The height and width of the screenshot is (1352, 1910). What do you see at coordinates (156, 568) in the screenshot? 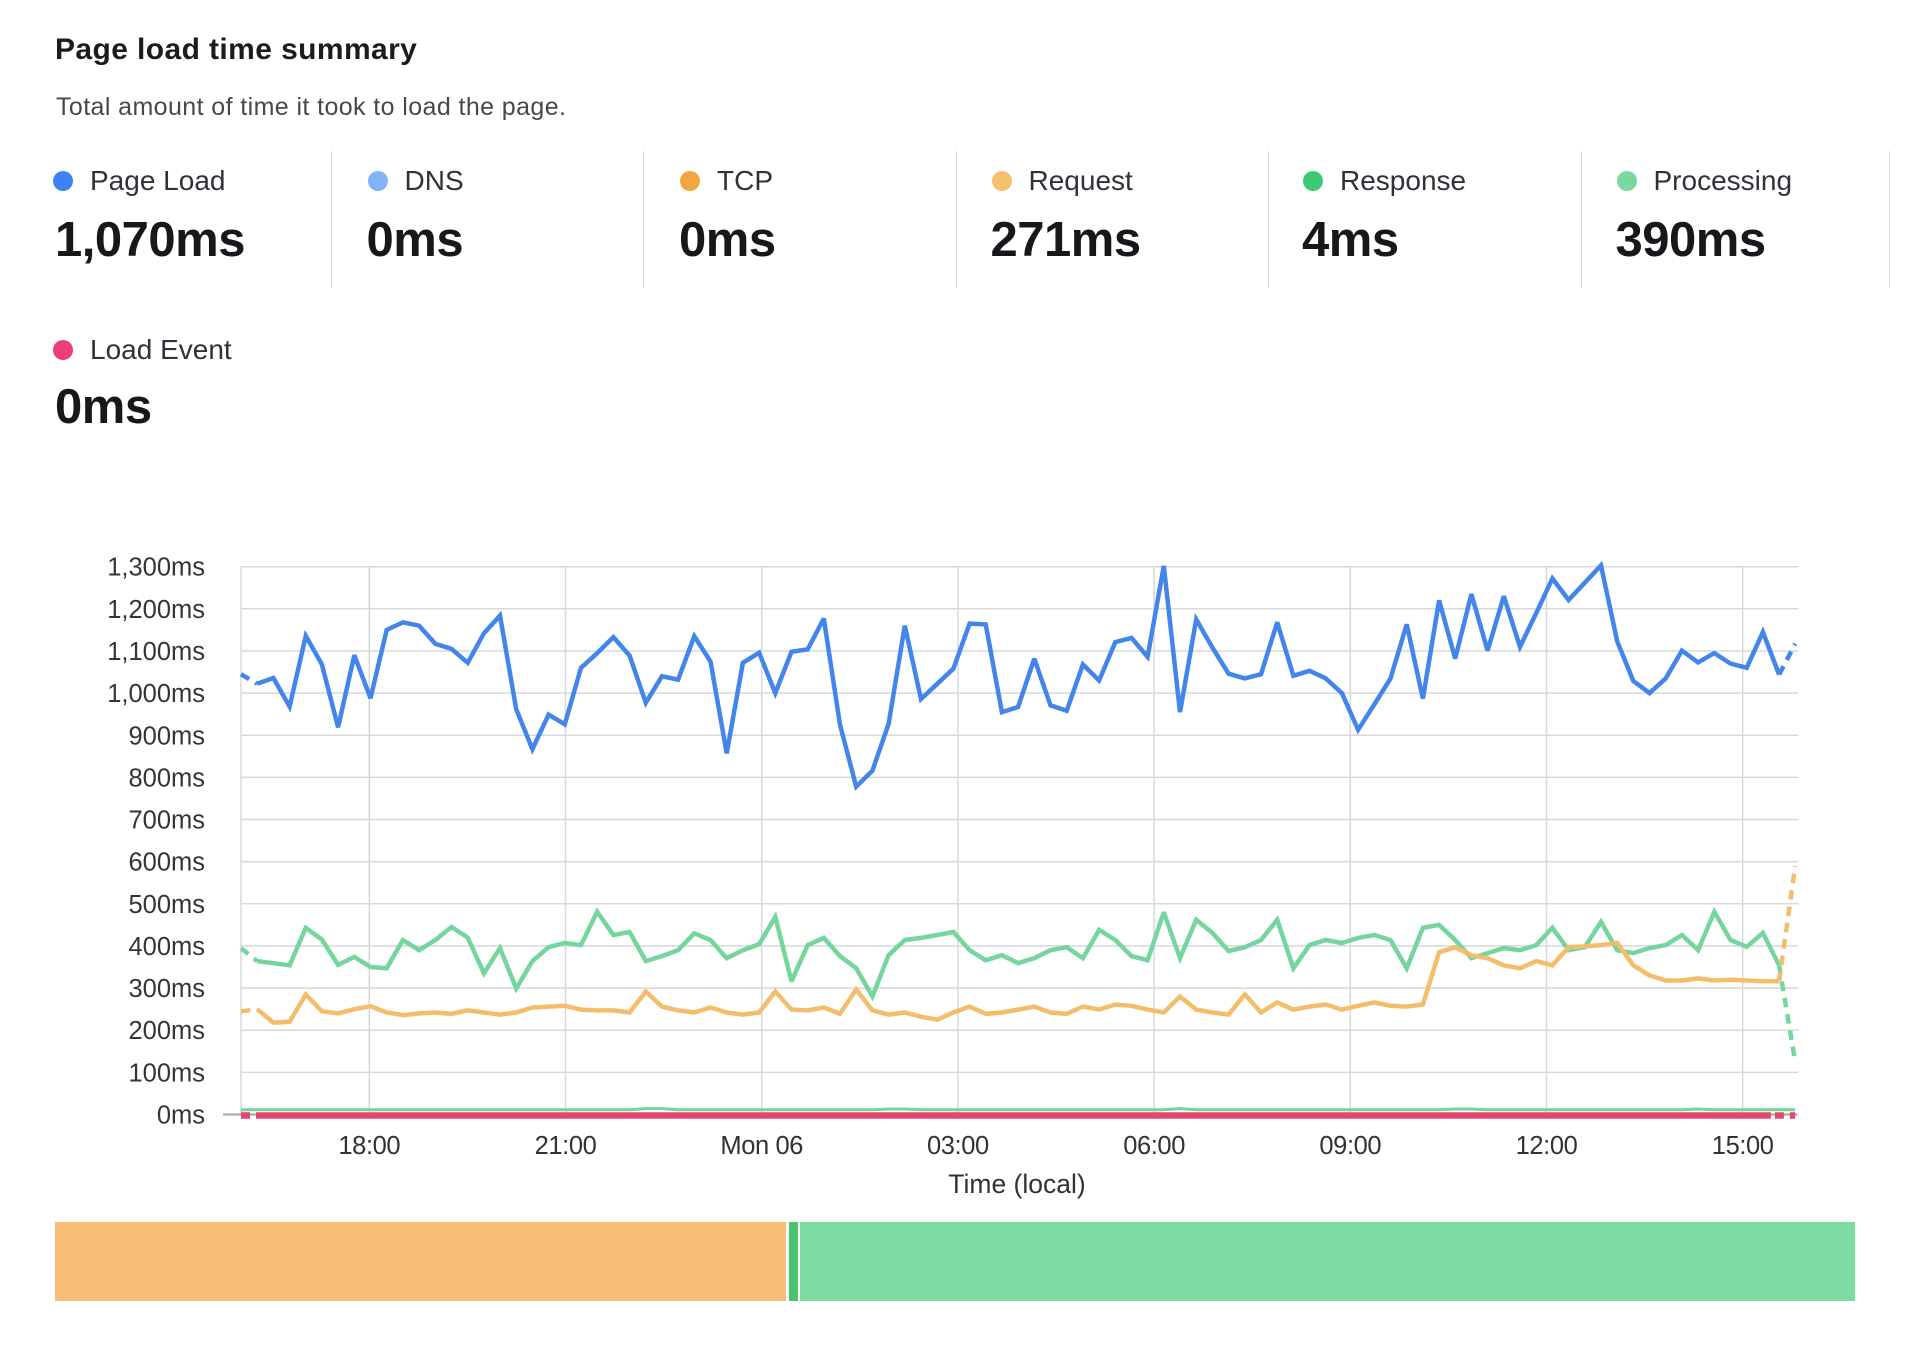
I see `svg-text: 1,300ms` at bounding box center [156, 568].